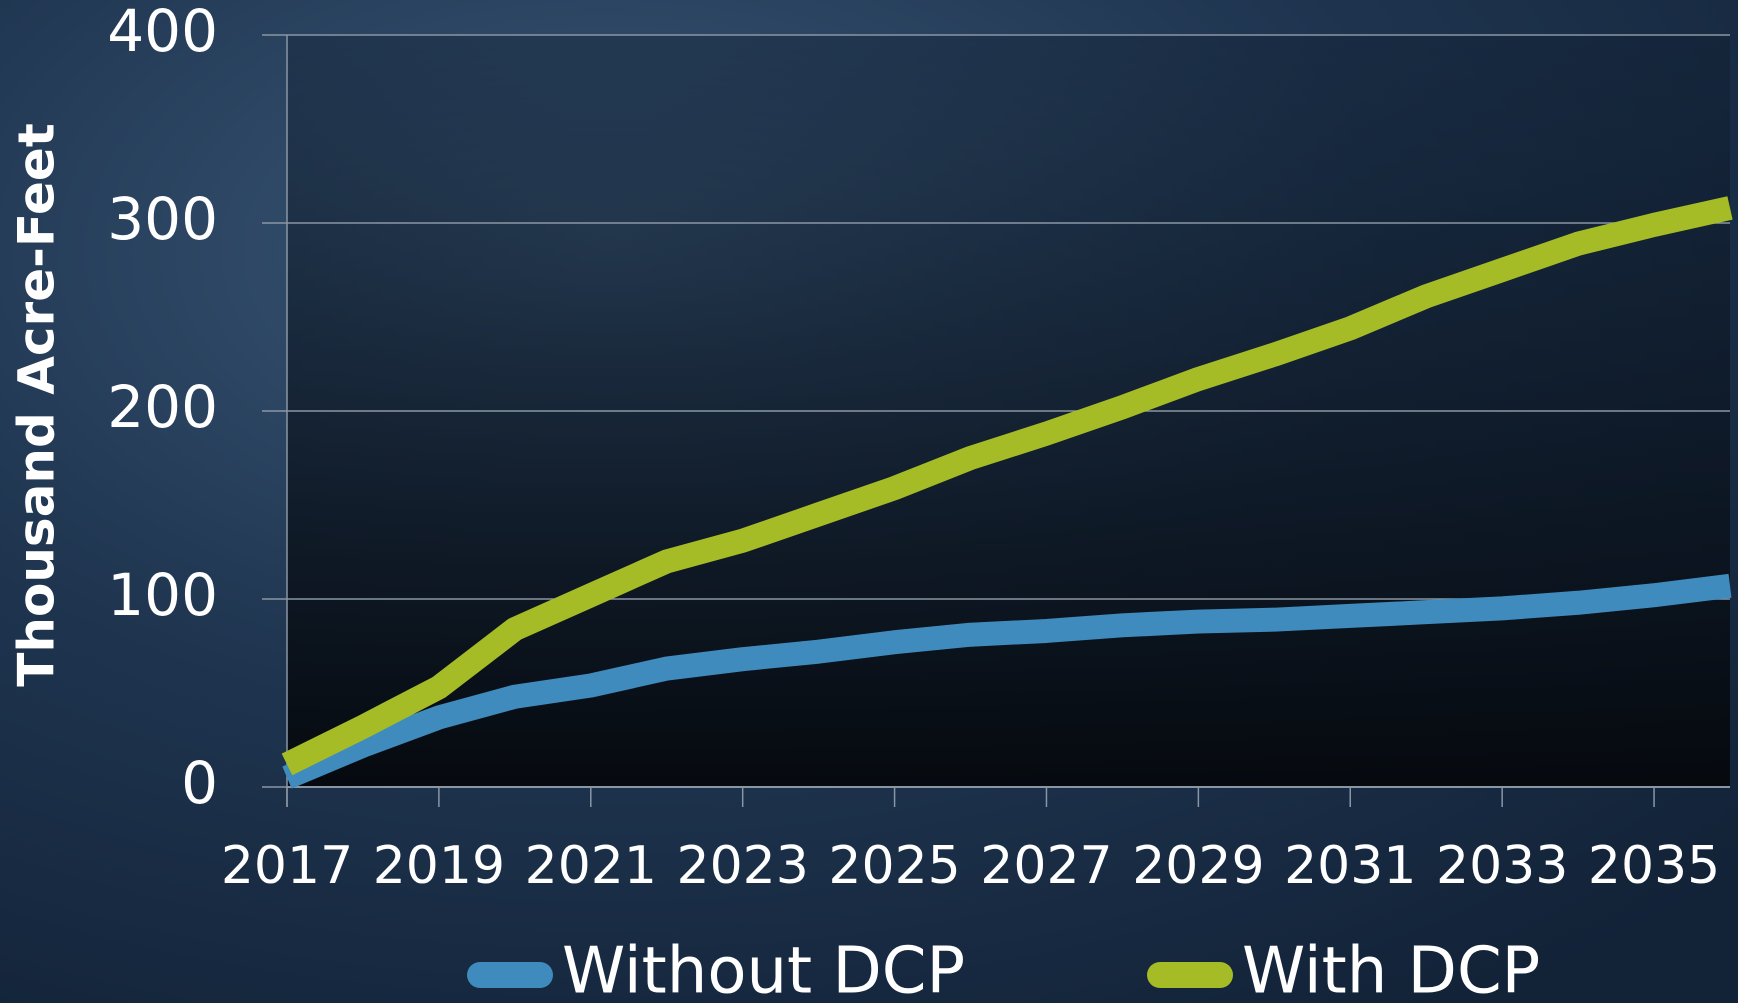 This screenshot has height=1003, width=1738. What do you see at coordinates (287, 866) in the screenshot?
I see `x-tick-label: 2017` at bounding box center [287, 866].